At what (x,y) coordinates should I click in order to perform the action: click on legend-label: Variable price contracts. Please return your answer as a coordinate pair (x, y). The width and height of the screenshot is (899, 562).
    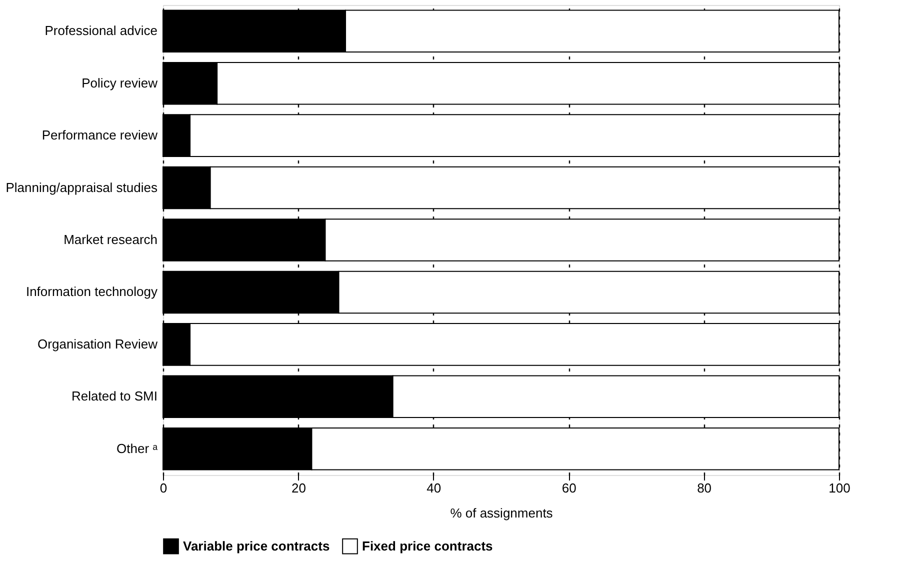
    Looking at the image, I should click on (256, 546).